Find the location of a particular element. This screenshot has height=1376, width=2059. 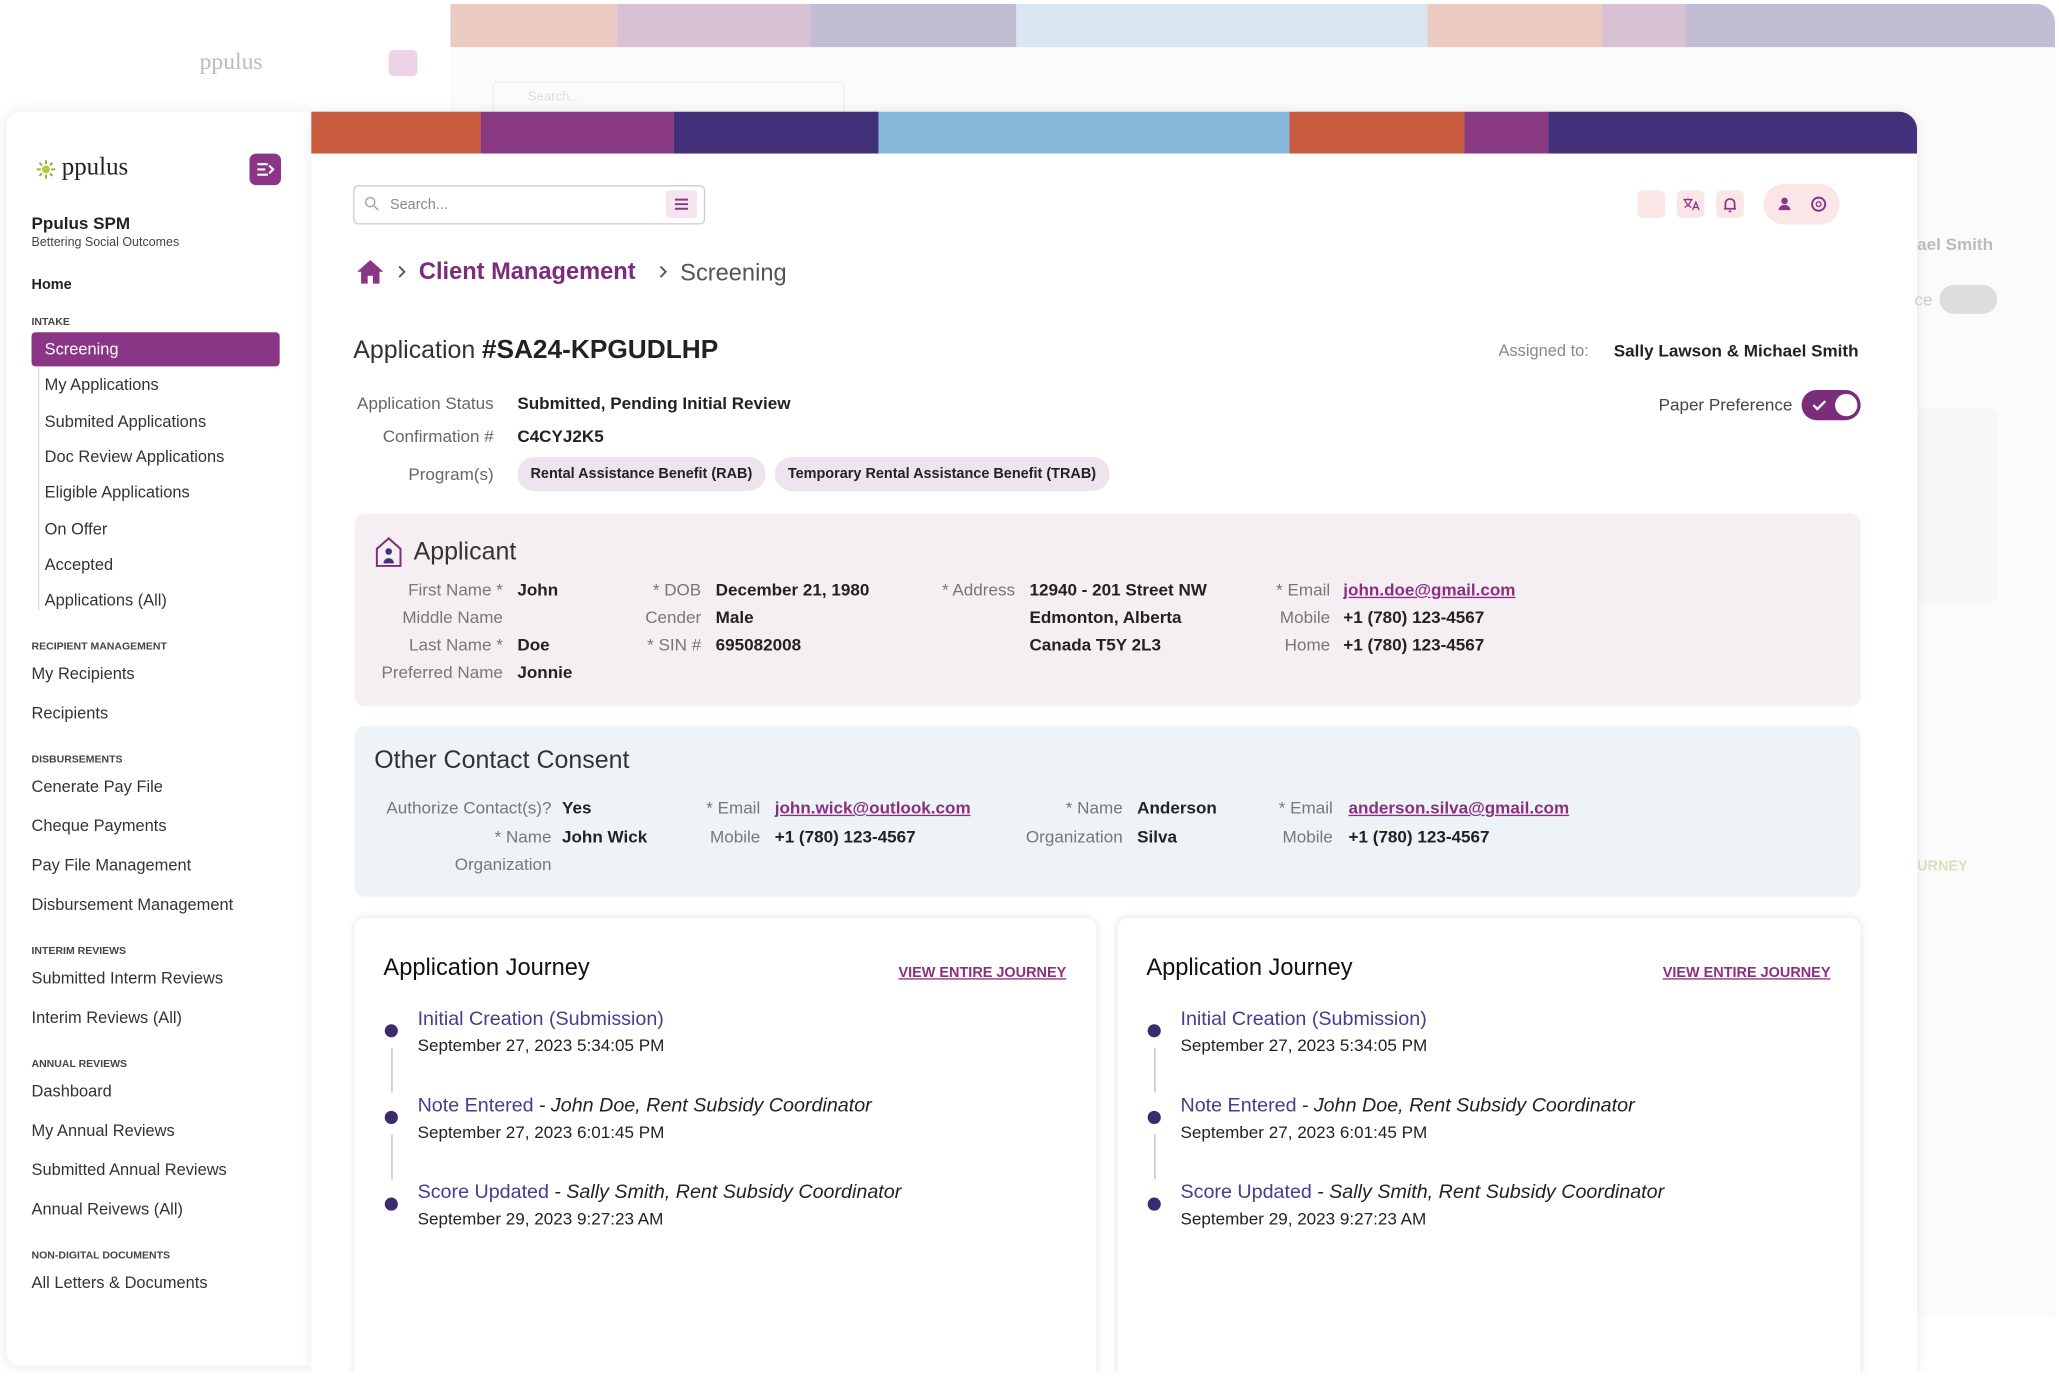

nav-item: My Recipients is located at coordinates (83, 673).